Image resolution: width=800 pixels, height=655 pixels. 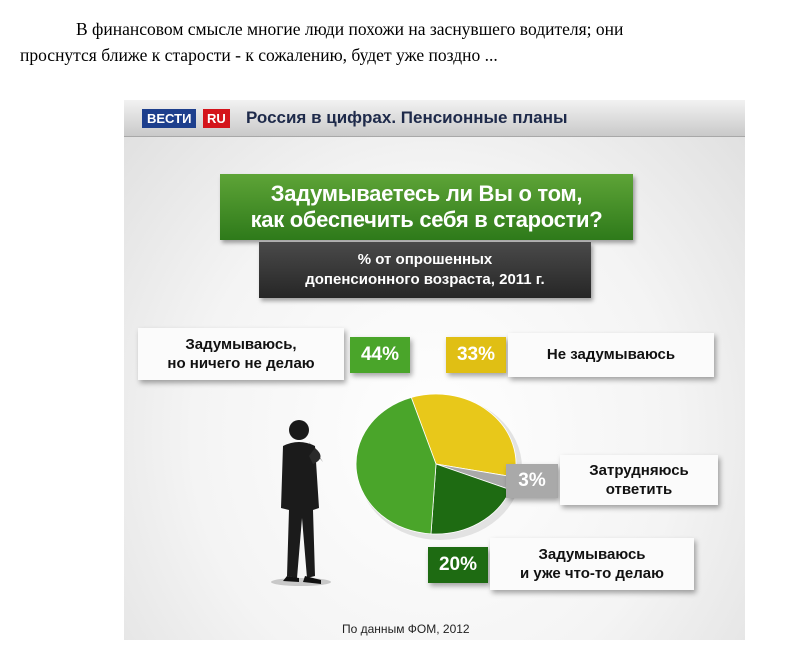 What do you see at coordinates (463, 435) in the screenshot?
I see `pie-slice-dont-think` at bounding box center [463, 435].